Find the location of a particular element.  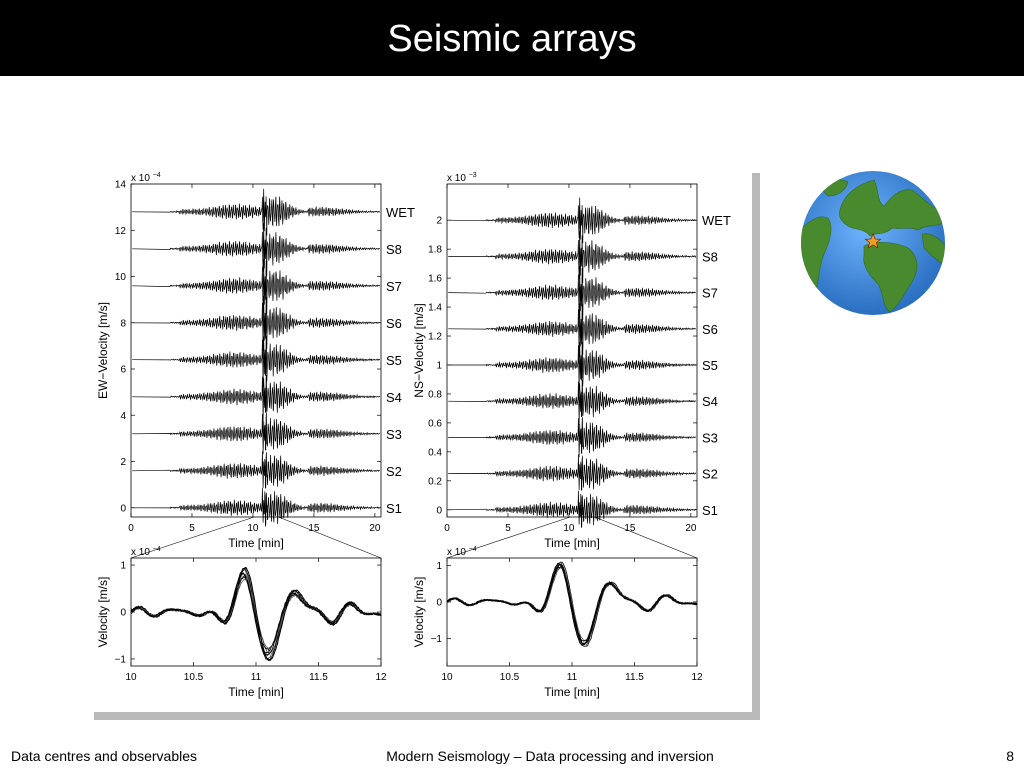

trace-s7 is located at coordinates (572, 293).